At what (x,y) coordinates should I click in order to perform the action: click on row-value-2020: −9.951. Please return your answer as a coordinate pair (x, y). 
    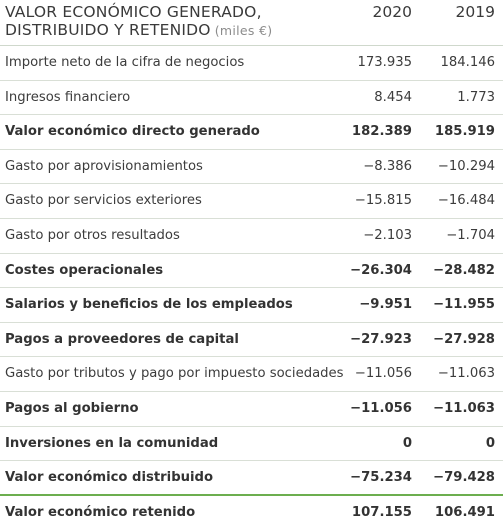
    Looking at the image, I should click on (385, 305).